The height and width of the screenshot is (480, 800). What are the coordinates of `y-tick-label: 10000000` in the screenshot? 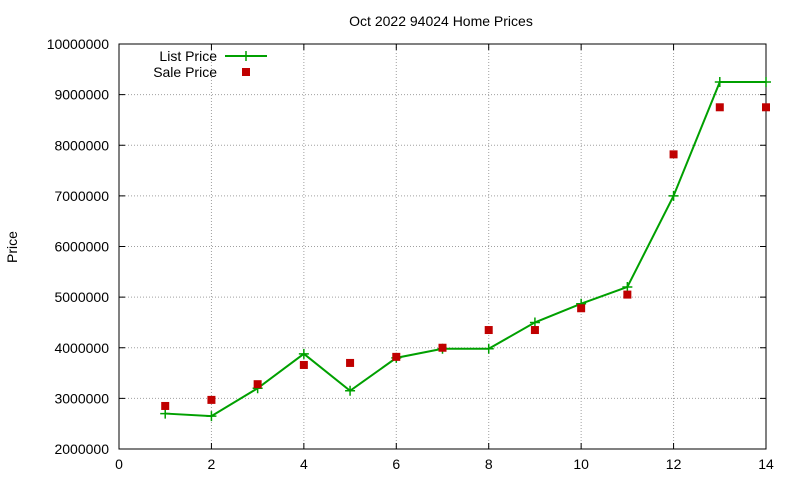 It's located at (78, 44).